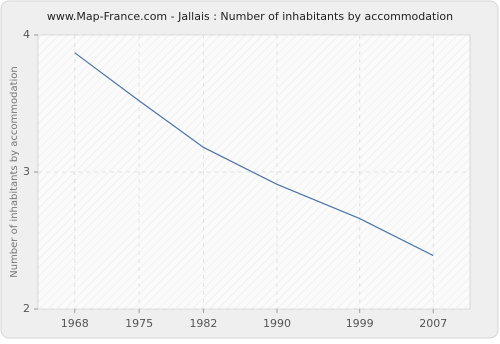 This screenshot has height=344, width=500. What do you see at coordinates (277, 323) in the screenshot?
I see `x-tick-label: 1990` at bounding box center [277, 323].